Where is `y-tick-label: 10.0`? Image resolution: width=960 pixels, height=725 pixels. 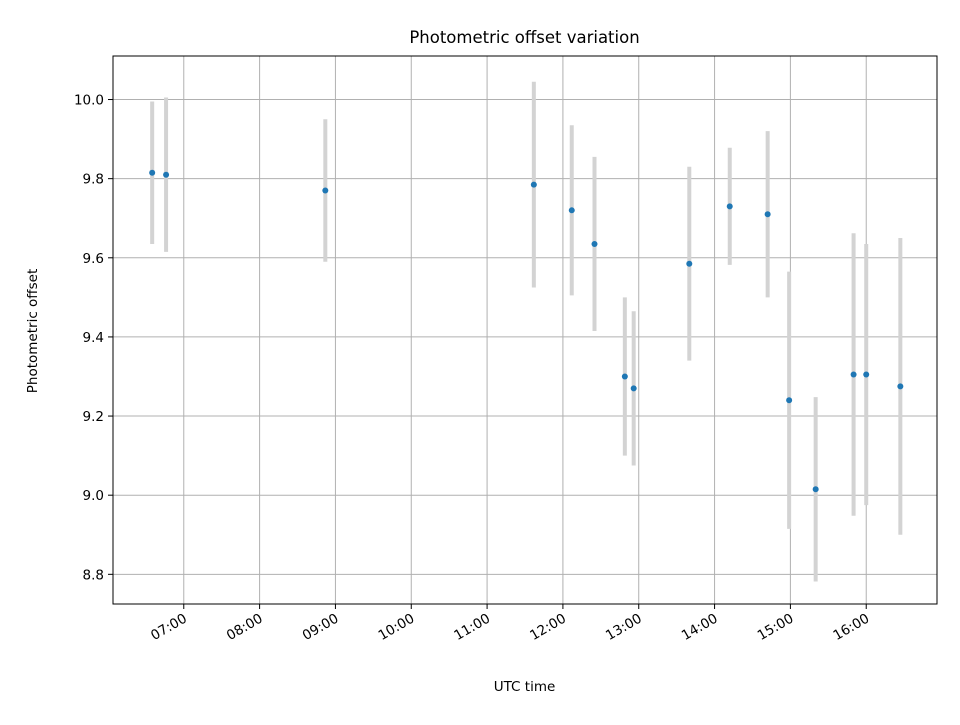
y-tick-label: 10.0 is located at coordinates (89, 101).